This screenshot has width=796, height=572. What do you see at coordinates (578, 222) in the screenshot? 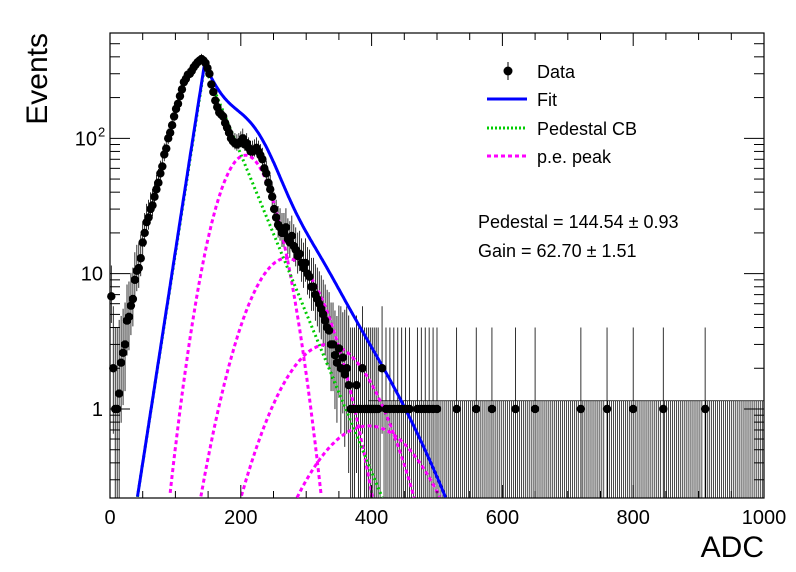
I see `pedestal-annotation: Pedestal = 144.54 ± 0.93` at bounding box center [578, 222].